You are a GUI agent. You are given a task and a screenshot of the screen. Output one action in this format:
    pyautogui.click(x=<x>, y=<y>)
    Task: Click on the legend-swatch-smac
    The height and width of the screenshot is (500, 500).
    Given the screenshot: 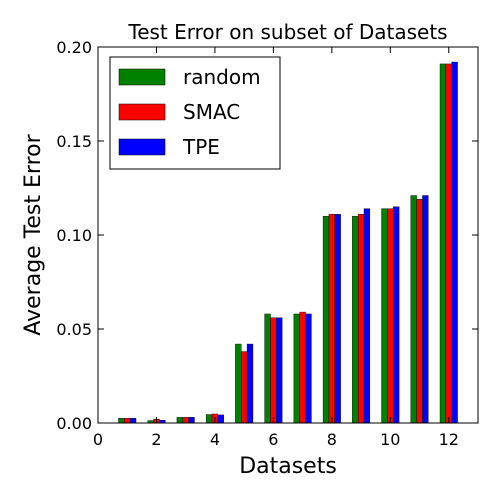 What is the action you would take?
    pyautogui.click(x=142, y=112)
    